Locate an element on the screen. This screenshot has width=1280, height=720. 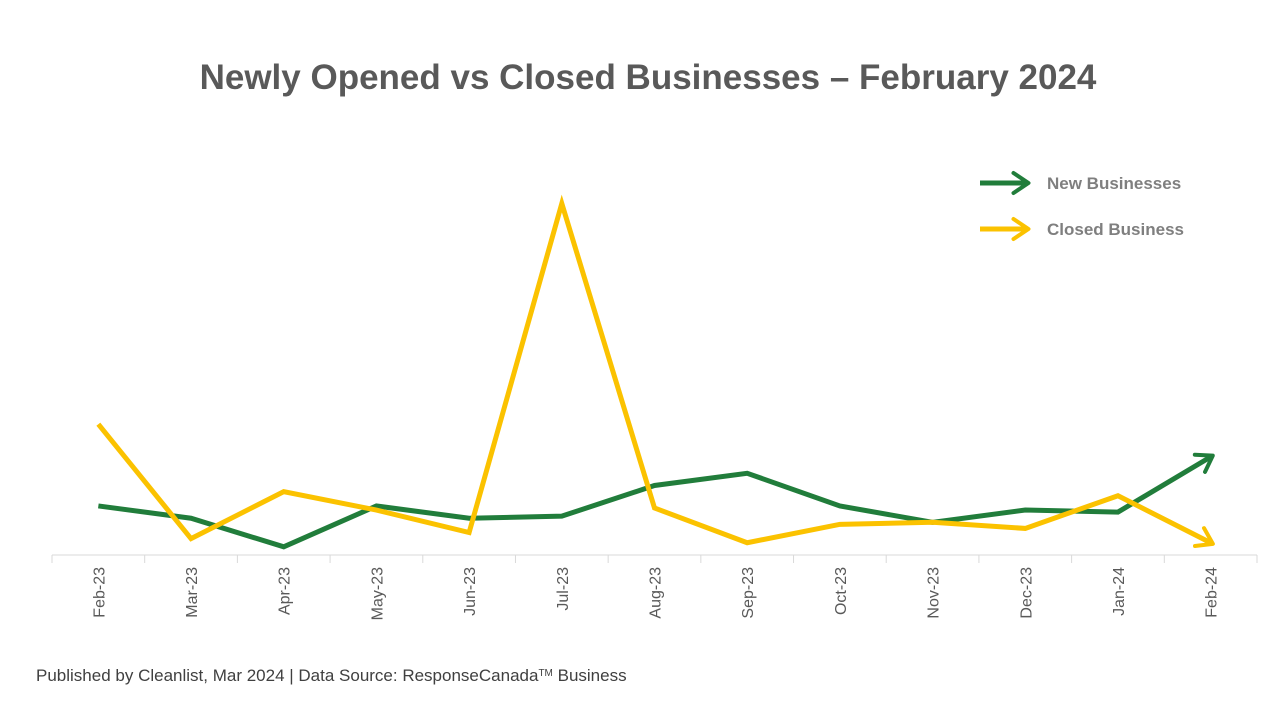
legend: New Businesses Closed Business is located at coordinates (1082, 206).